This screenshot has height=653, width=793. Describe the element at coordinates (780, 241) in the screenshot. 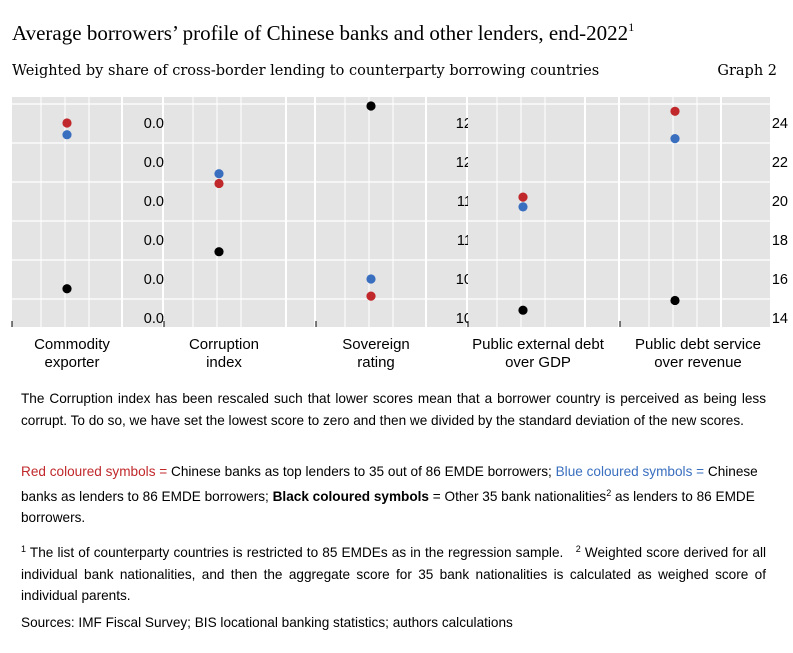

I see `y-tick-label: 18` at that location.